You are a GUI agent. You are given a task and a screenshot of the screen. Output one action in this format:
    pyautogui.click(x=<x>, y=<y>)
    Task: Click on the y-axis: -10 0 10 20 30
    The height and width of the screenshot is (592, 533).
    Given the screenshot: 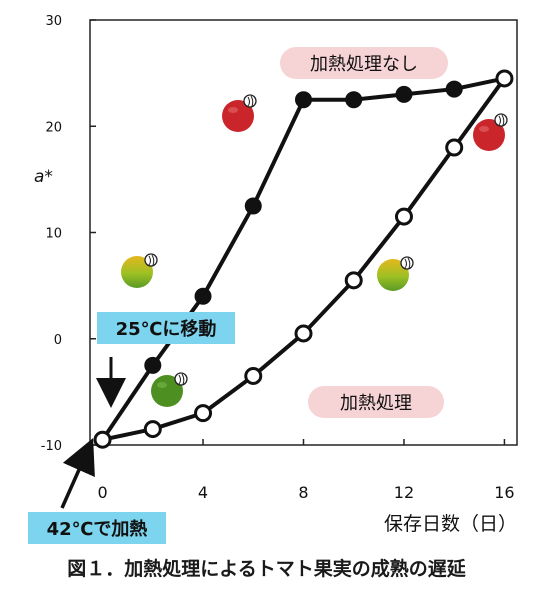 What is the action you would take?
    pyautogui.click(x=68, y=234)
    